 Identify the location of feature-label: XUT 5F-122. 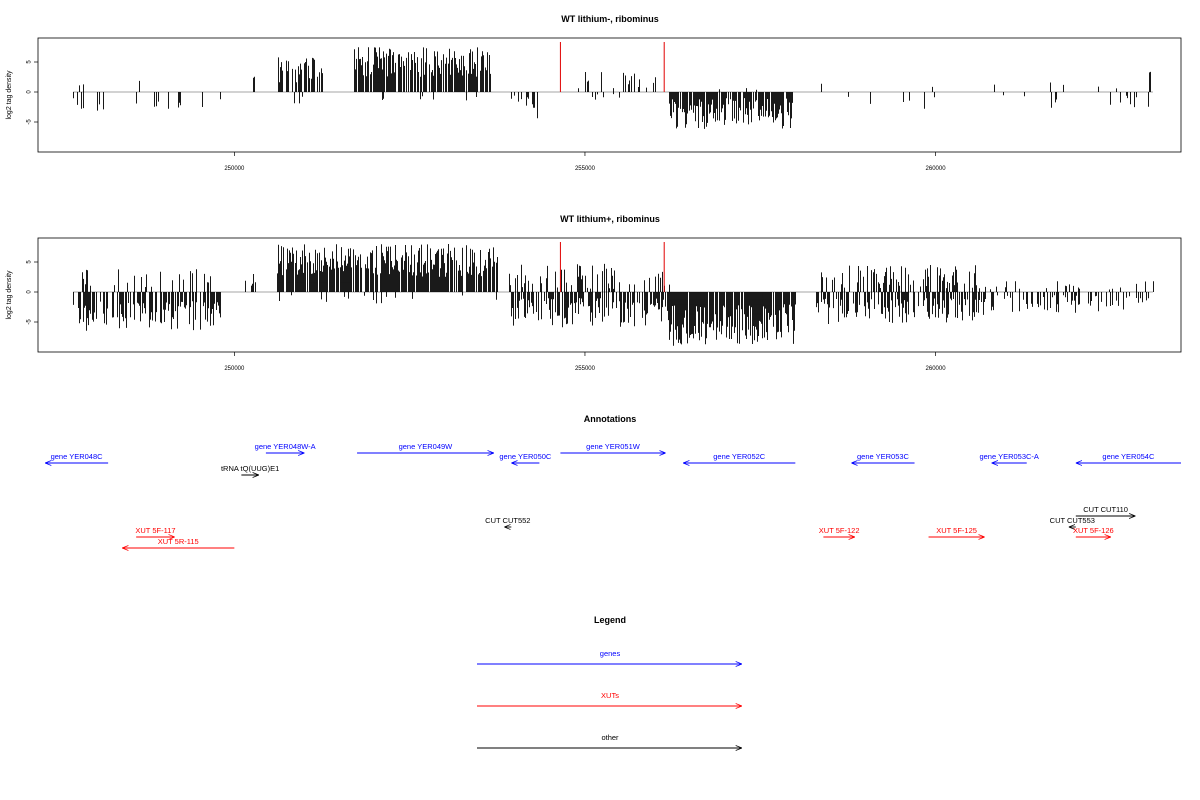
(839, 530).